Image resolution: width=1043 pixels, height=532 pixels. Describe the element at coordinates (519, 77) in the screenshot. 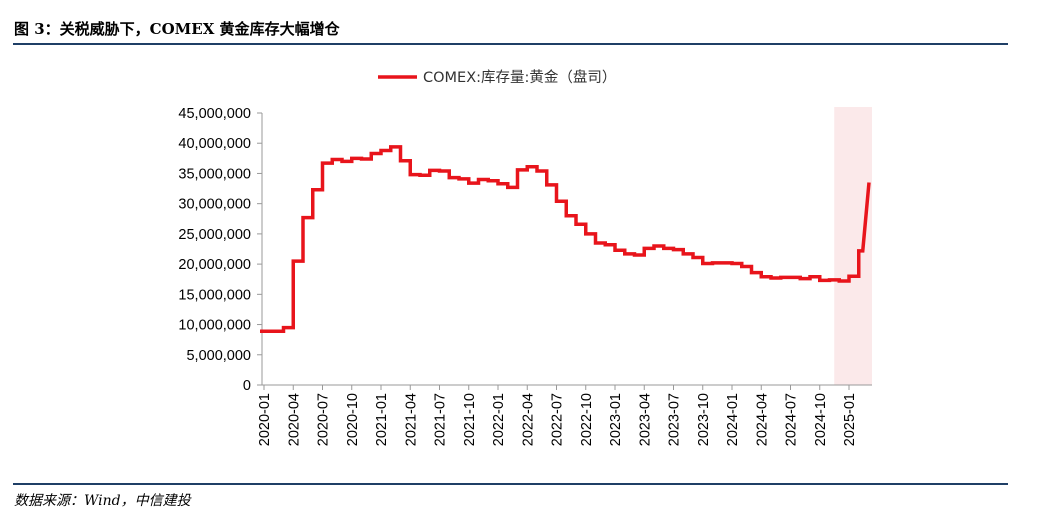

I see `legend-label: COMEX:库存量:黄金（盘司）` at that location.